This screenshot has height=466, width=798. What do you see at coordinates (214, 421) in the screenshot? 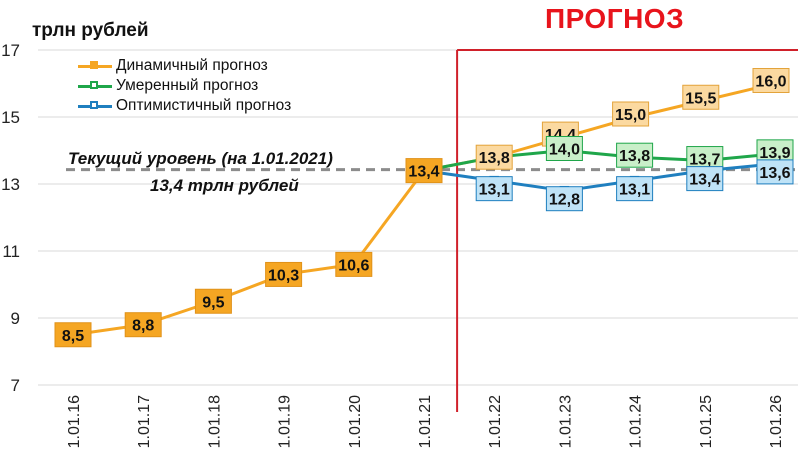
I see `x-tick-label: 1.01.18` at bounding box center [214, 421].